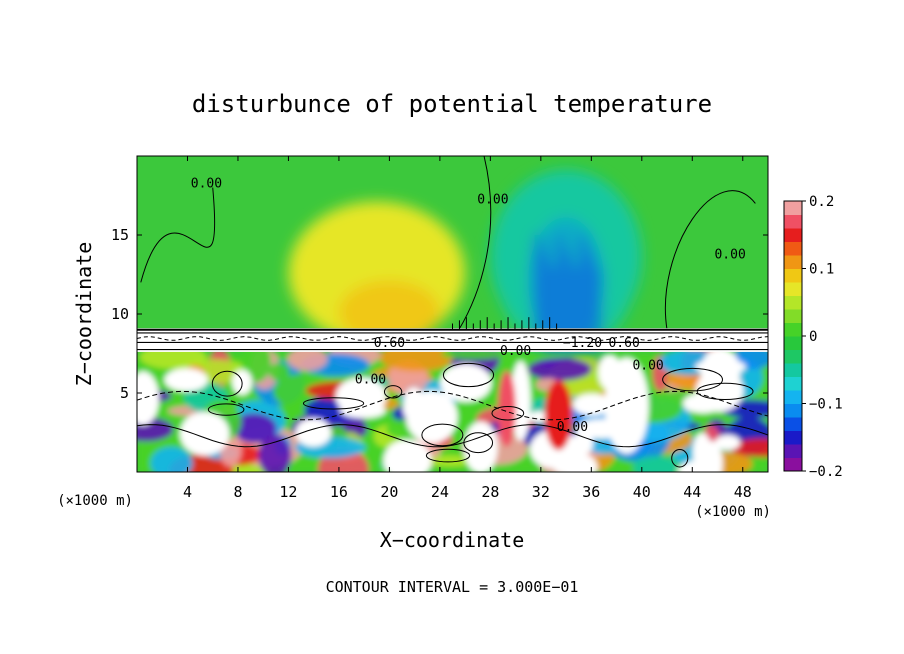  Describe the element at coordinates (237, 492) in the screenshot. I see `x-tick-label: 8` at that location.